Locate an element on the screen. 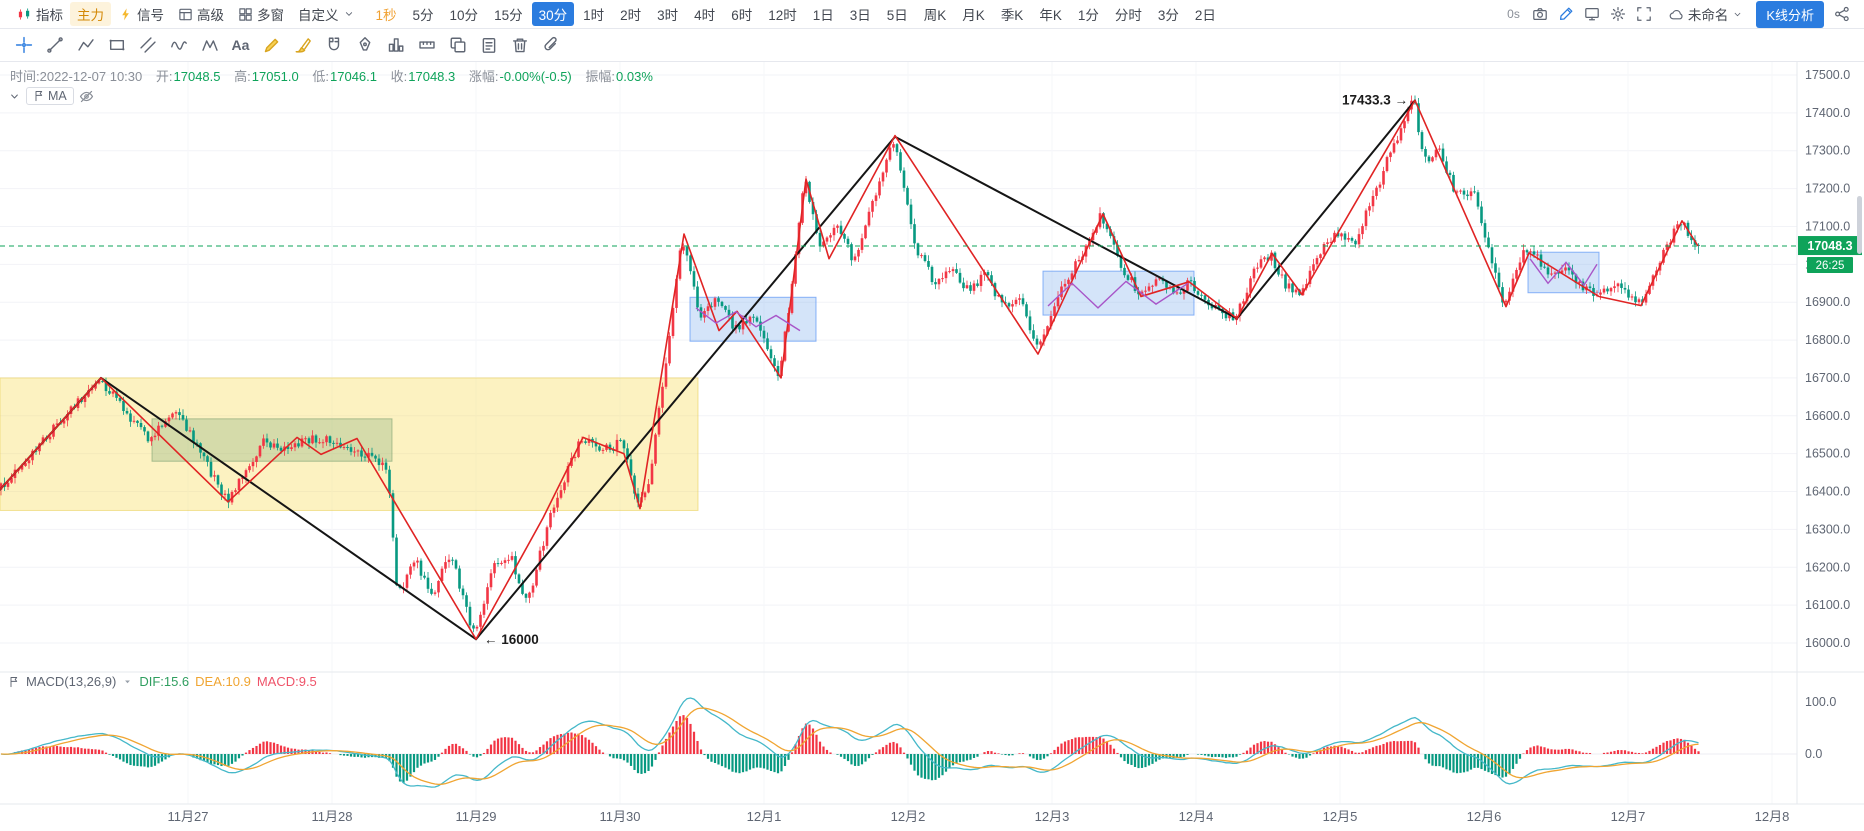 This screenshot has height=831, width=1864. date-axis-label: 11月29 is located at coordinates (476, 816).